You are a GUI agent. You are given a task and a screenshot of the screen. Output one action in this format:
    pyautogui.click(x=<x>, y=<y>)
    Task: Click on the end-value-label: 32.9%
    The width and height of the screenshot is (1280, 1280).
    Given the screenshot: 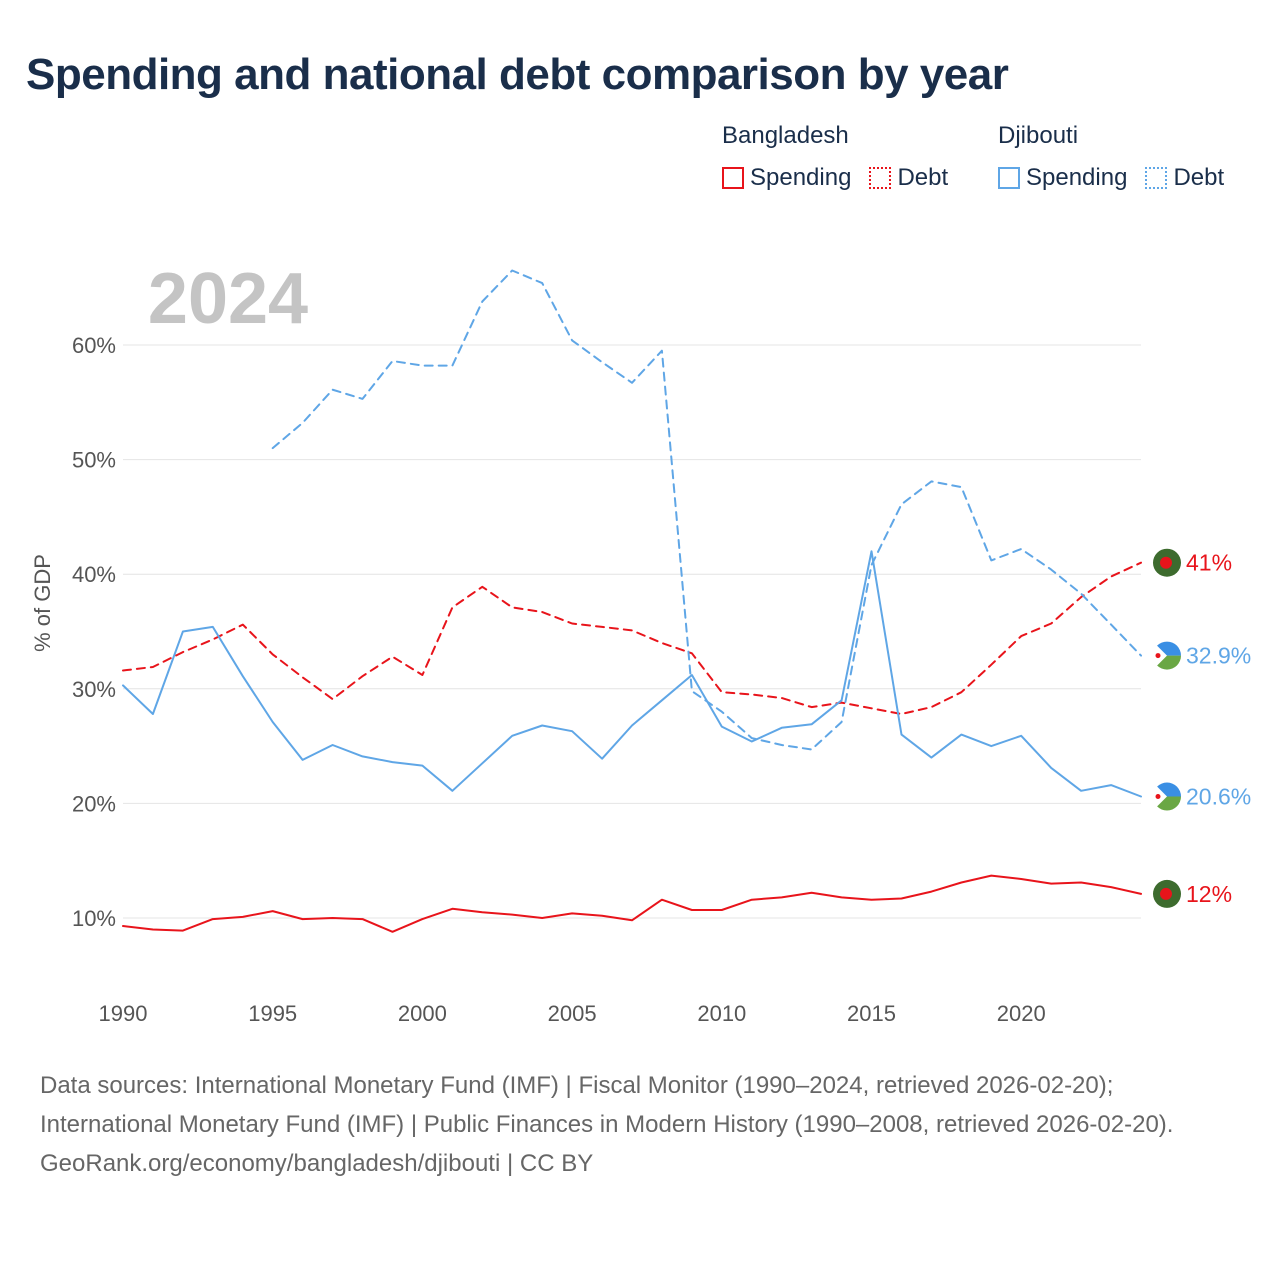 What is the action you would take?
    pyautogui.click(x=1218, y=656)
    